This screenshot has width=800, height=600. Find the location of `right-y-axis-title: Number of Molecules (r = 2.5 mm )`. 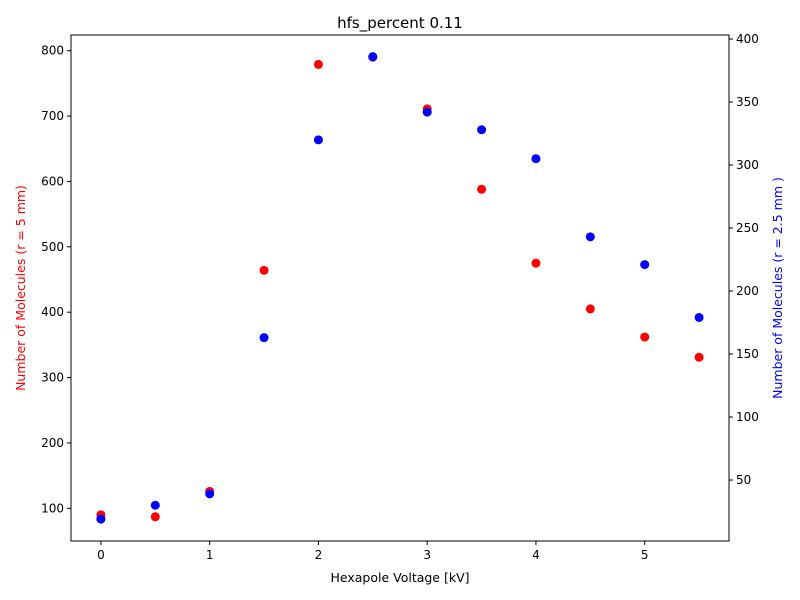

right-y-axis-title: Number of Molecules (r = 2.5 mm ) is located at coordinates (777, 288).